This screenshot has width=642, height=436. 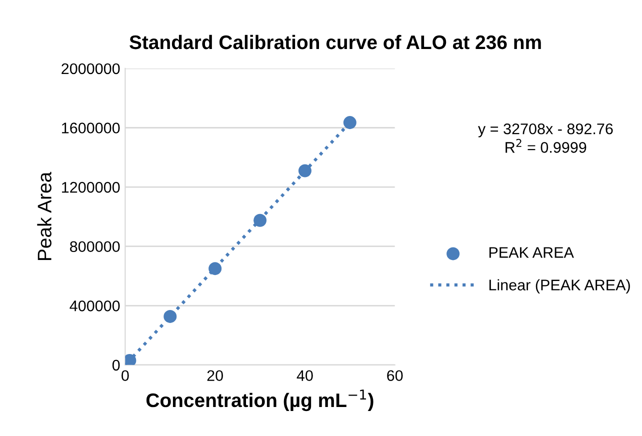 I want to click on x-tick-label: 20, so click(x=215, y=376).